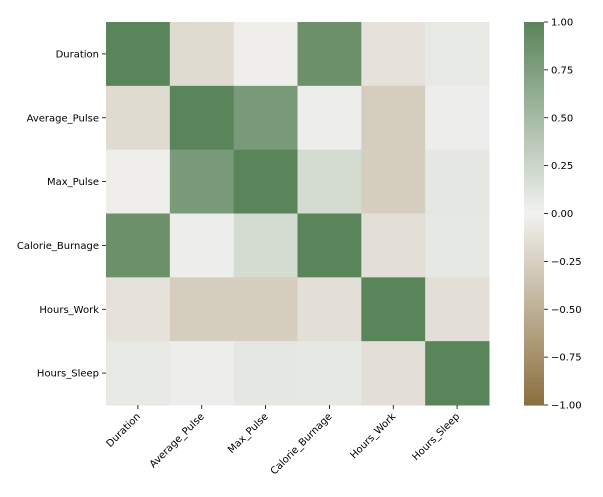 The height and width of the screenshot is (497, 603). Describe the element at coordinates (562, 118) in the screenshot. I see `colorbar-tick-label: 0.50` at that location.